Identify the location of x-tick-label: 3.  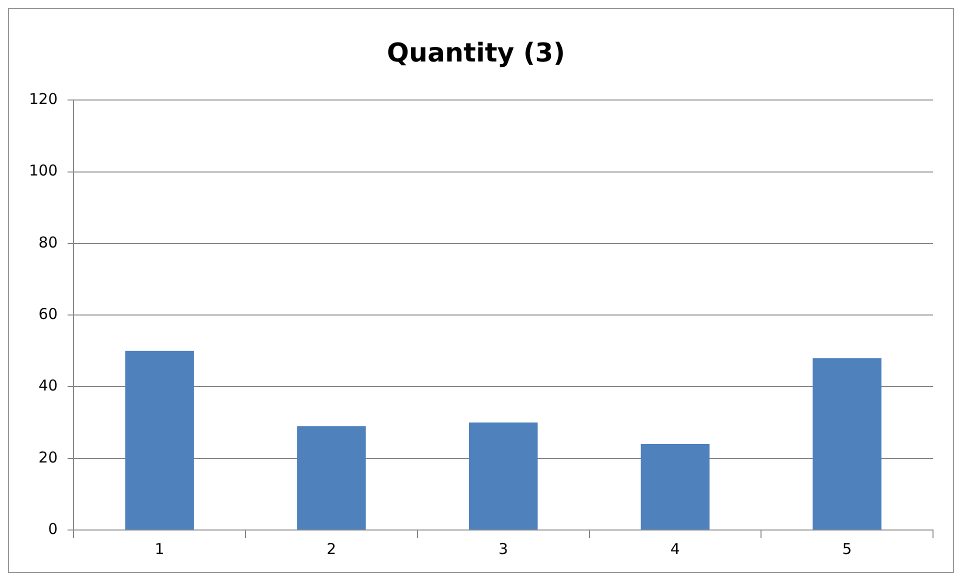
(503, 549).